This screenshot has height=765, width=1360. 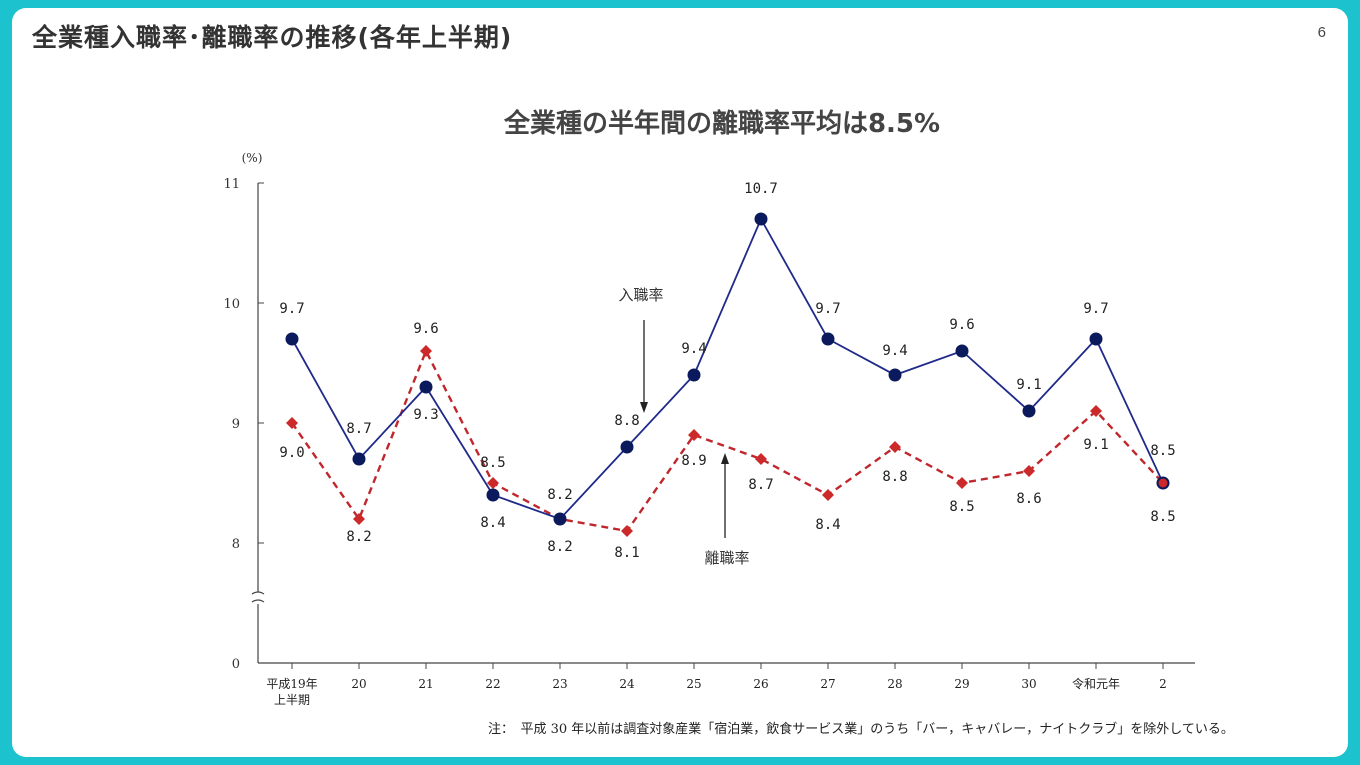 I want to click on x-tick-label: 上半期, so click(x=292, y=700).